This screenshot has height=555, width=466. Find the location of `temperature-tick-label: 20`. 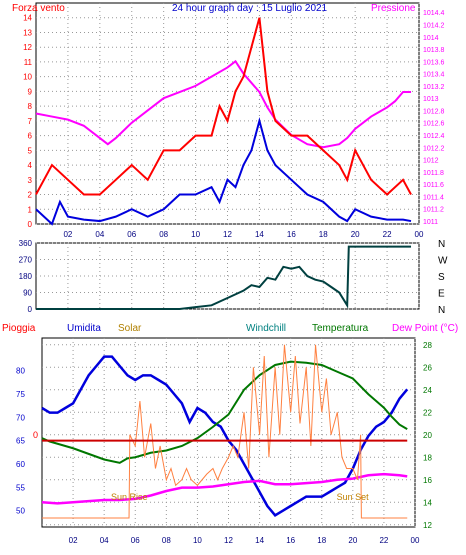

temperature-tick-label: 20 is located at coordinates (427, 435).